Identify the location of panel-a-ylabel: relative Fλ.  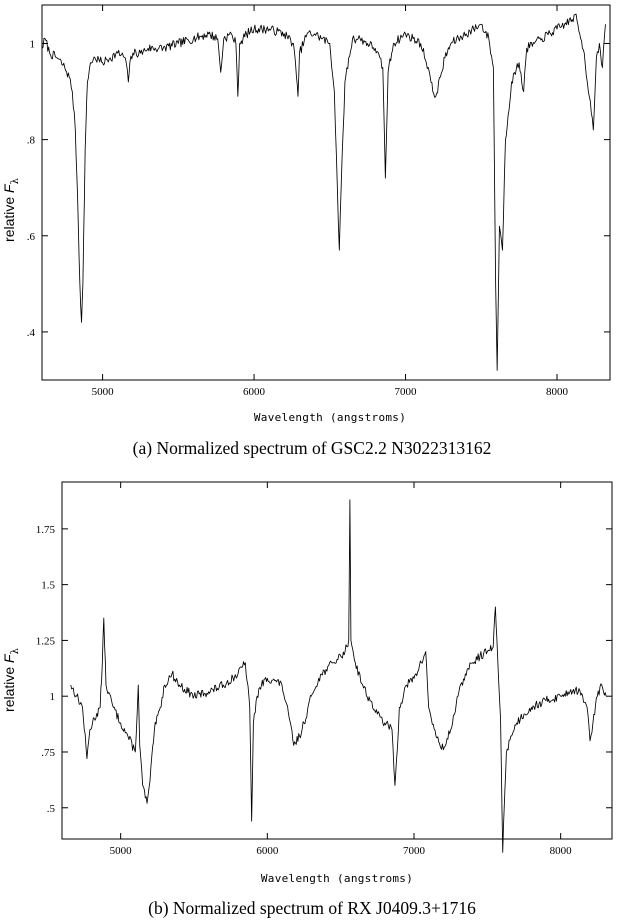
(11, 209).